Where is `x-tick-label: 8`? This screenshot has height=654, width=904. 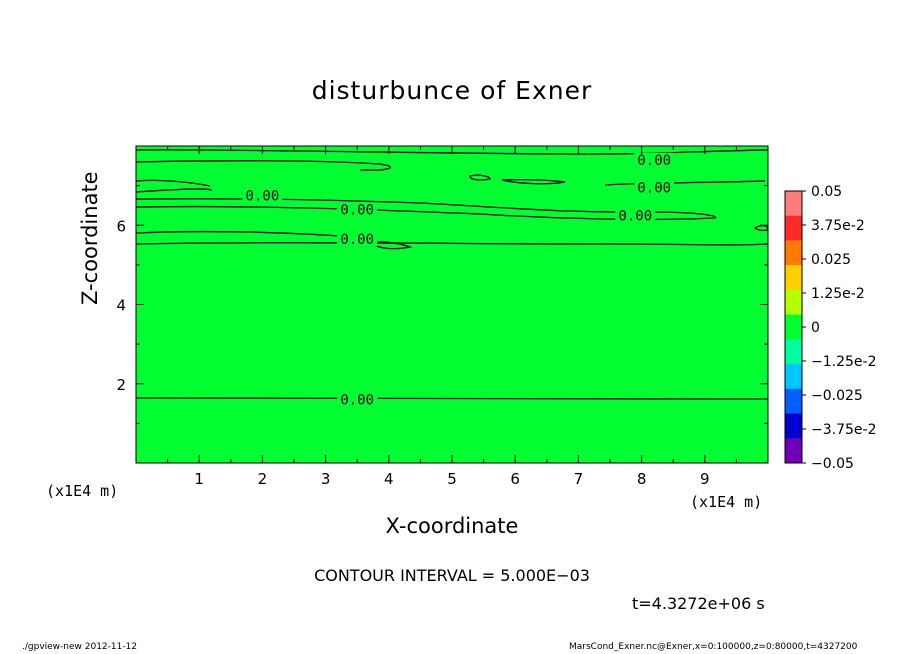
x-tick-label: 8 is located at coordinates (642, 479).